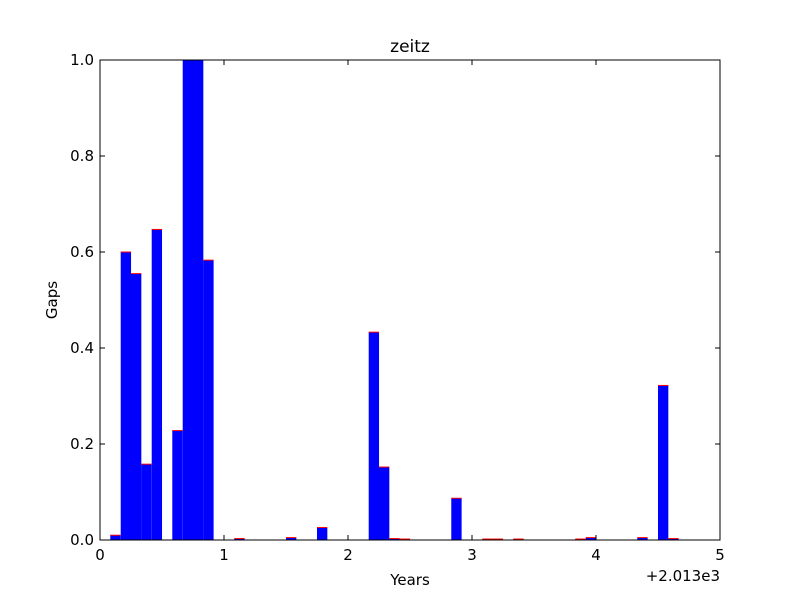 This screenshot has height=600, width=800. Describe the element at coordinates (683, 576) in the screenshot. I see `x-axis-offset-label: +2.013e3` at that location.